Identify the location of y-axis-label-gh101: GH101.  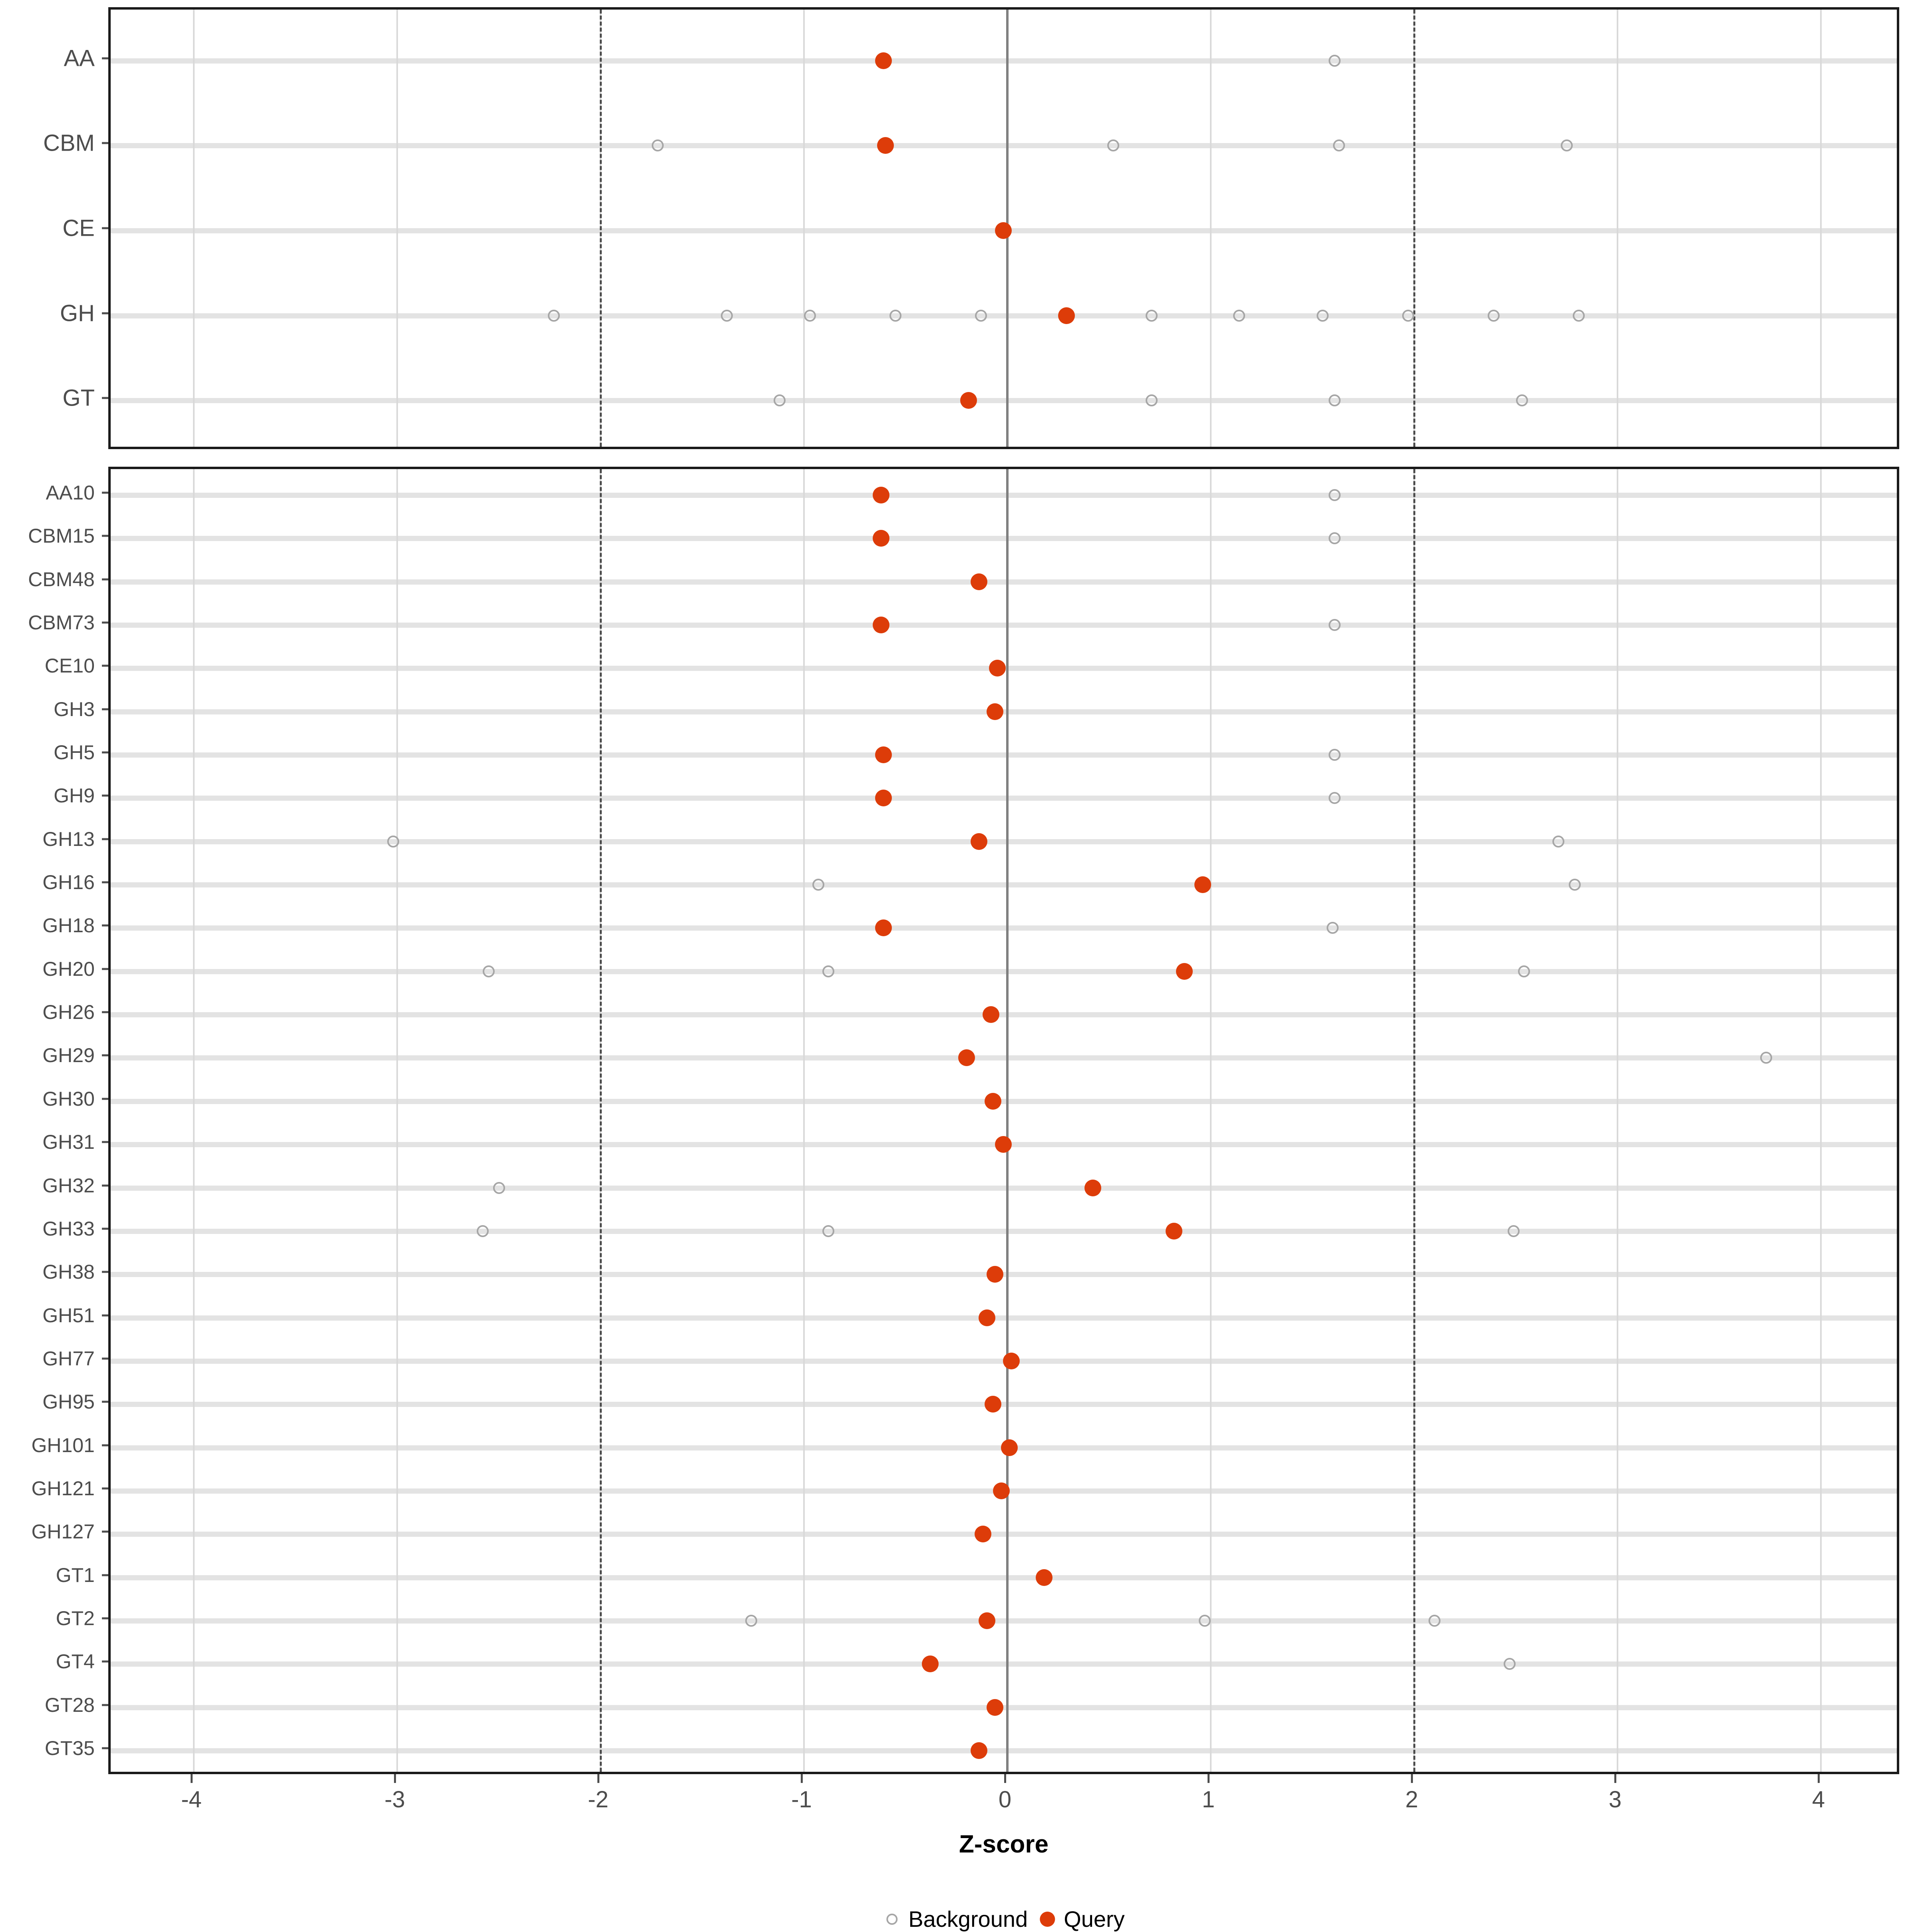
(63, 1445).